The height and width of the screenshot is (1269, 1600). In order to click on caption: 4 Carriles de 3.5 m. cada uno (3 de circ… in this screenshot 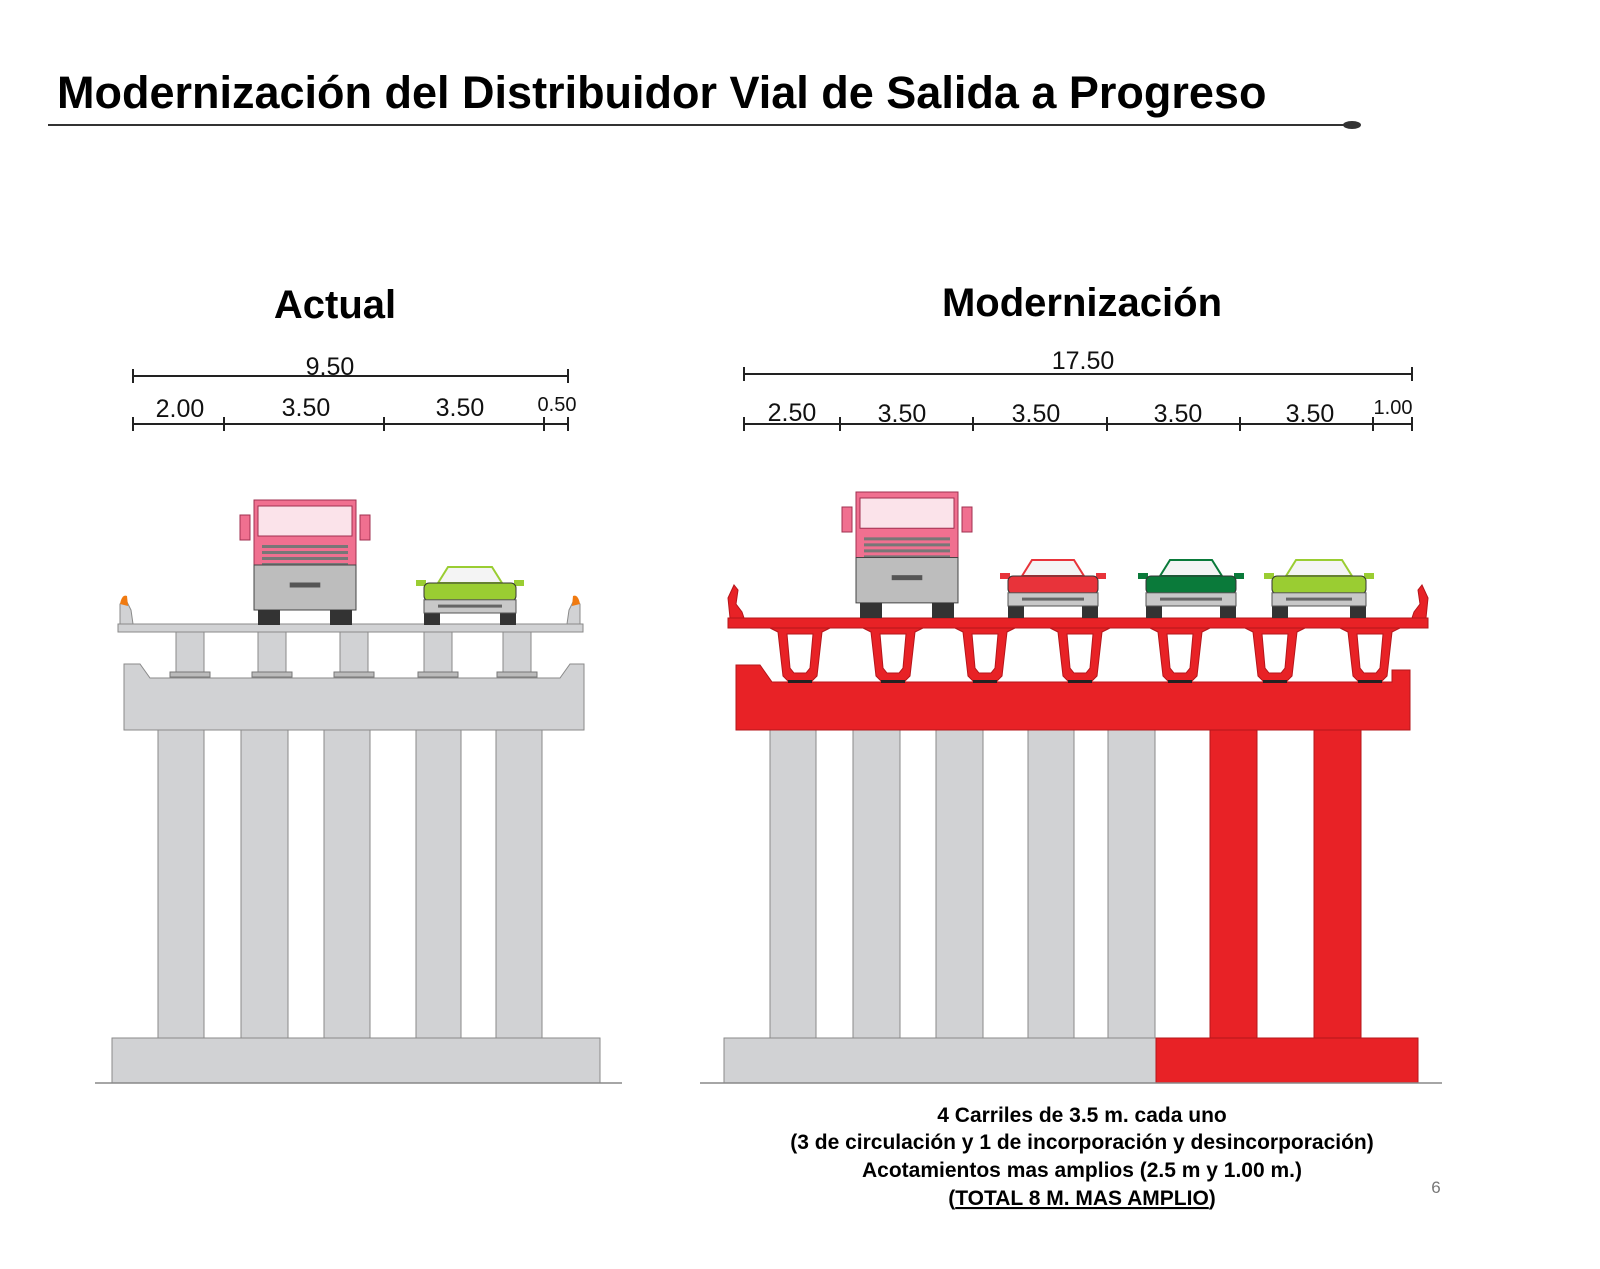, I will do `click(1082, 1157)`.